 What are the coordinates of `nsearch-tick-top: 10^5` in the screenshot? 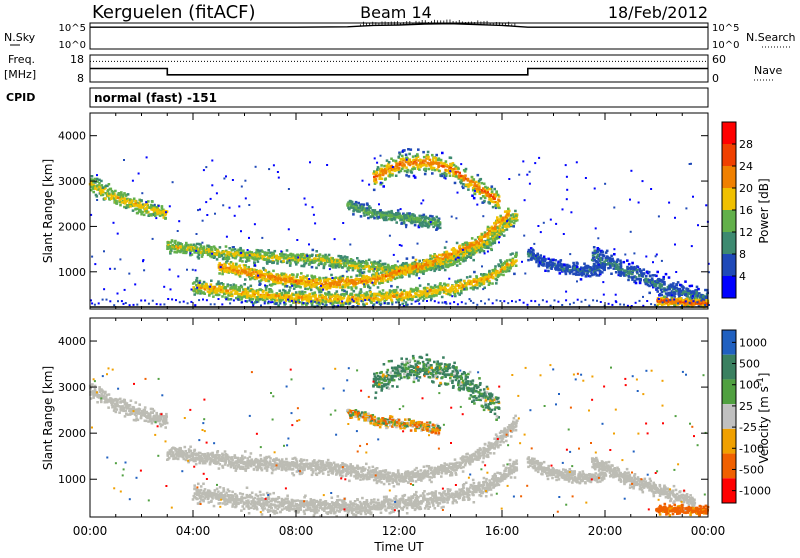 It's located at (725, 28).